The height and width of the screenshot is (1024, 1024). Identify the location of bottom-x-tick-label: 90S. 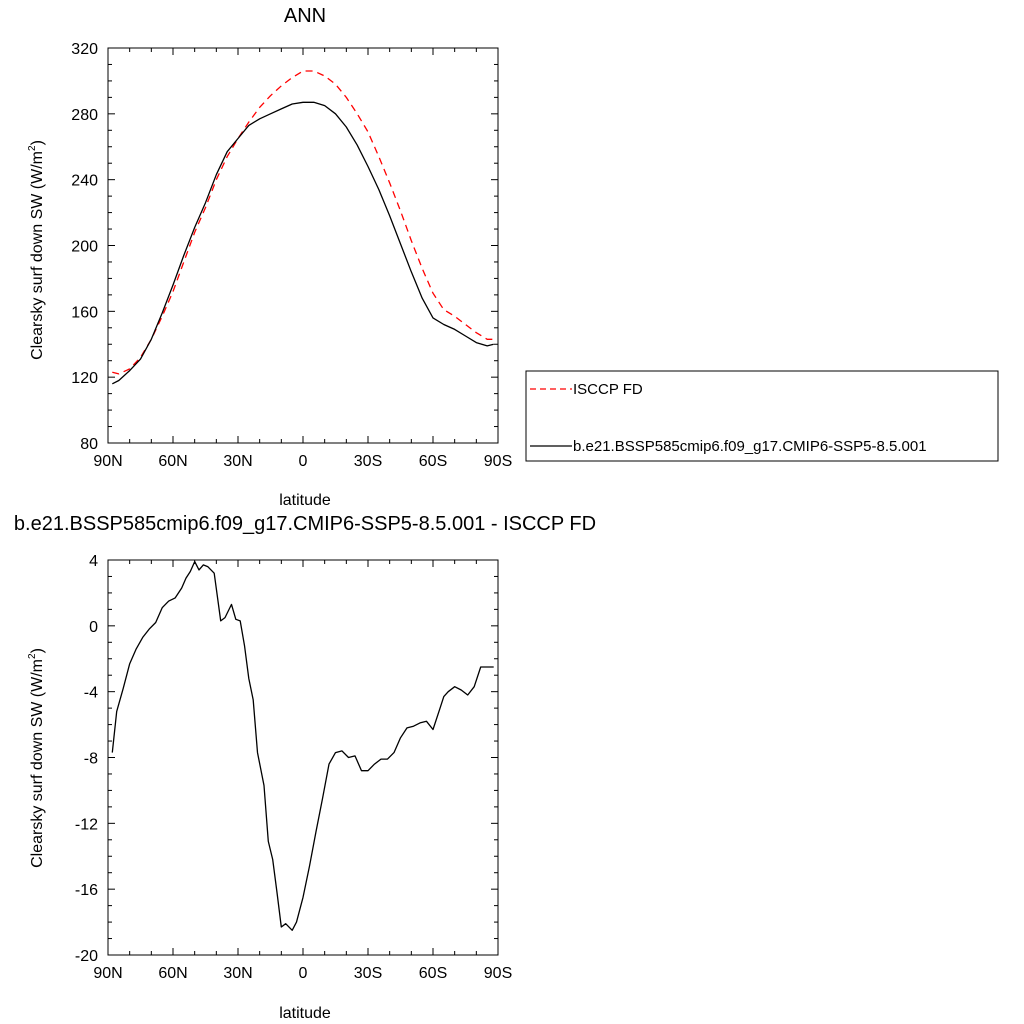
(498, 973).